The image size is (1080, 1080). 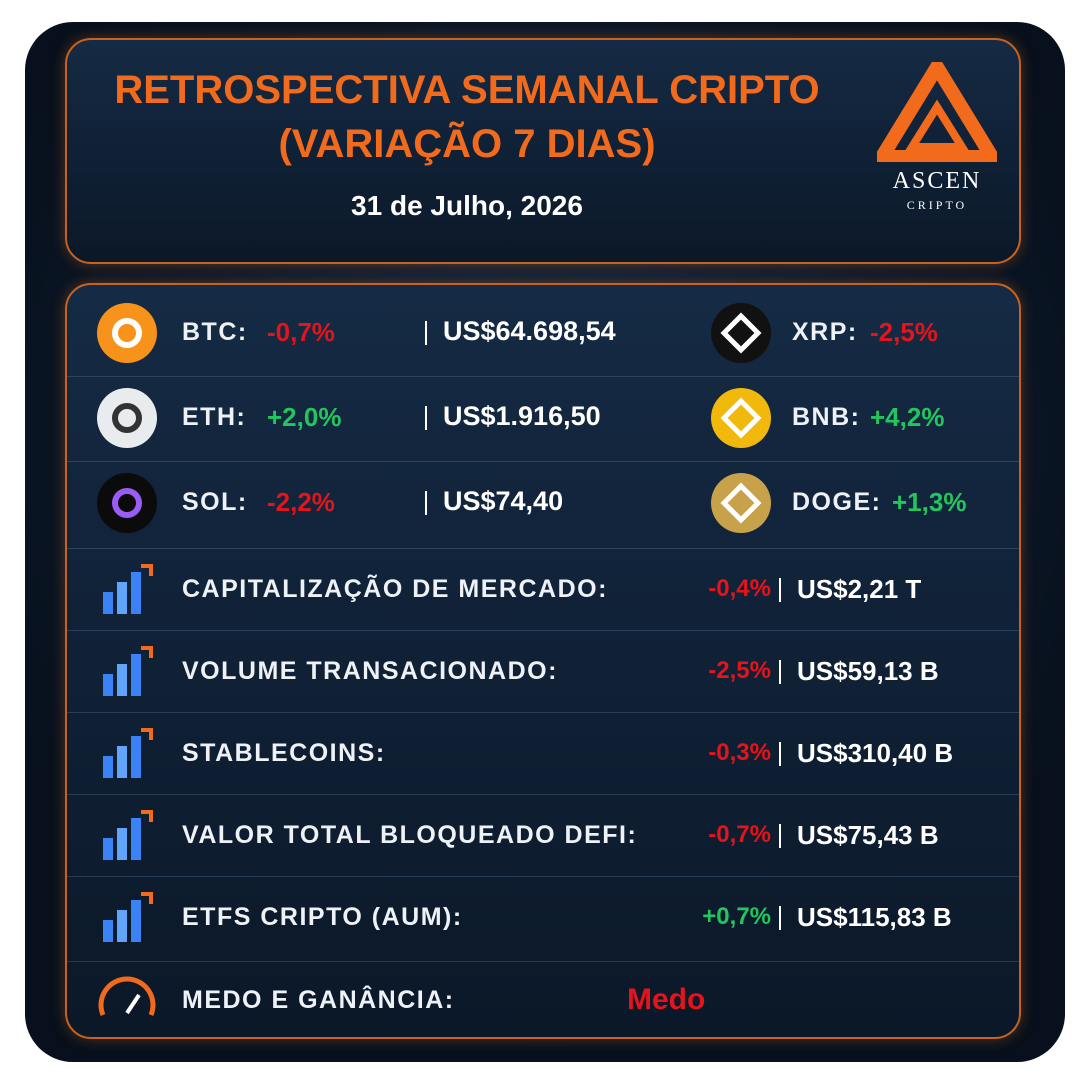 I want to click on metric-label: VOLUME TRANSACIONADO:, so click(x=370, y=671).